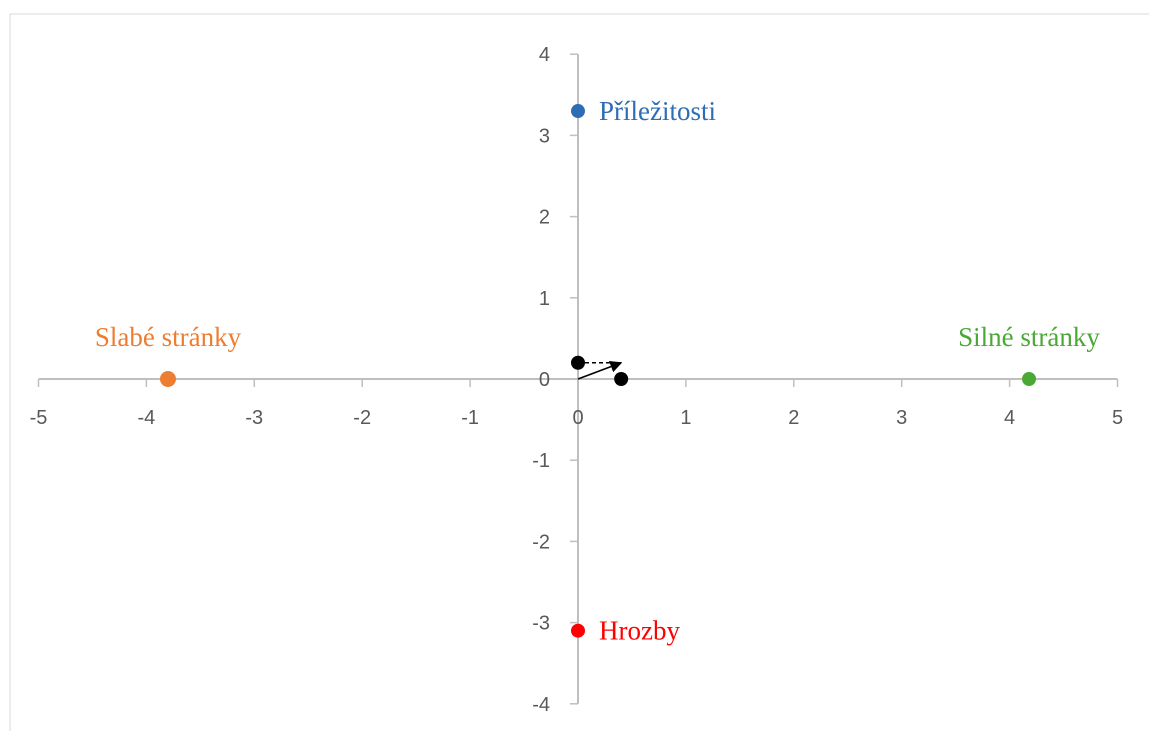 This screenshot has height=731, width=1149. Describe the element at coordinates (639, 631) in the screenshot. I see `data-point-label: Hrozby` at that location.